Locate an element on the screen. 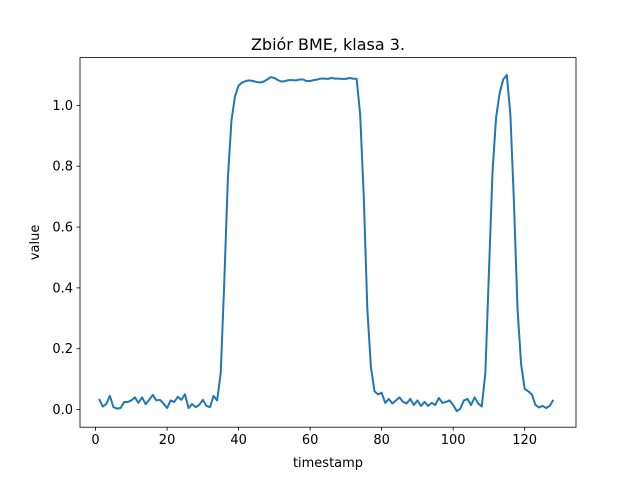 Image resolution: width=640 pixels, height=480 pixels. x-axis-label: timestamp is located at coordinates (328, 463).